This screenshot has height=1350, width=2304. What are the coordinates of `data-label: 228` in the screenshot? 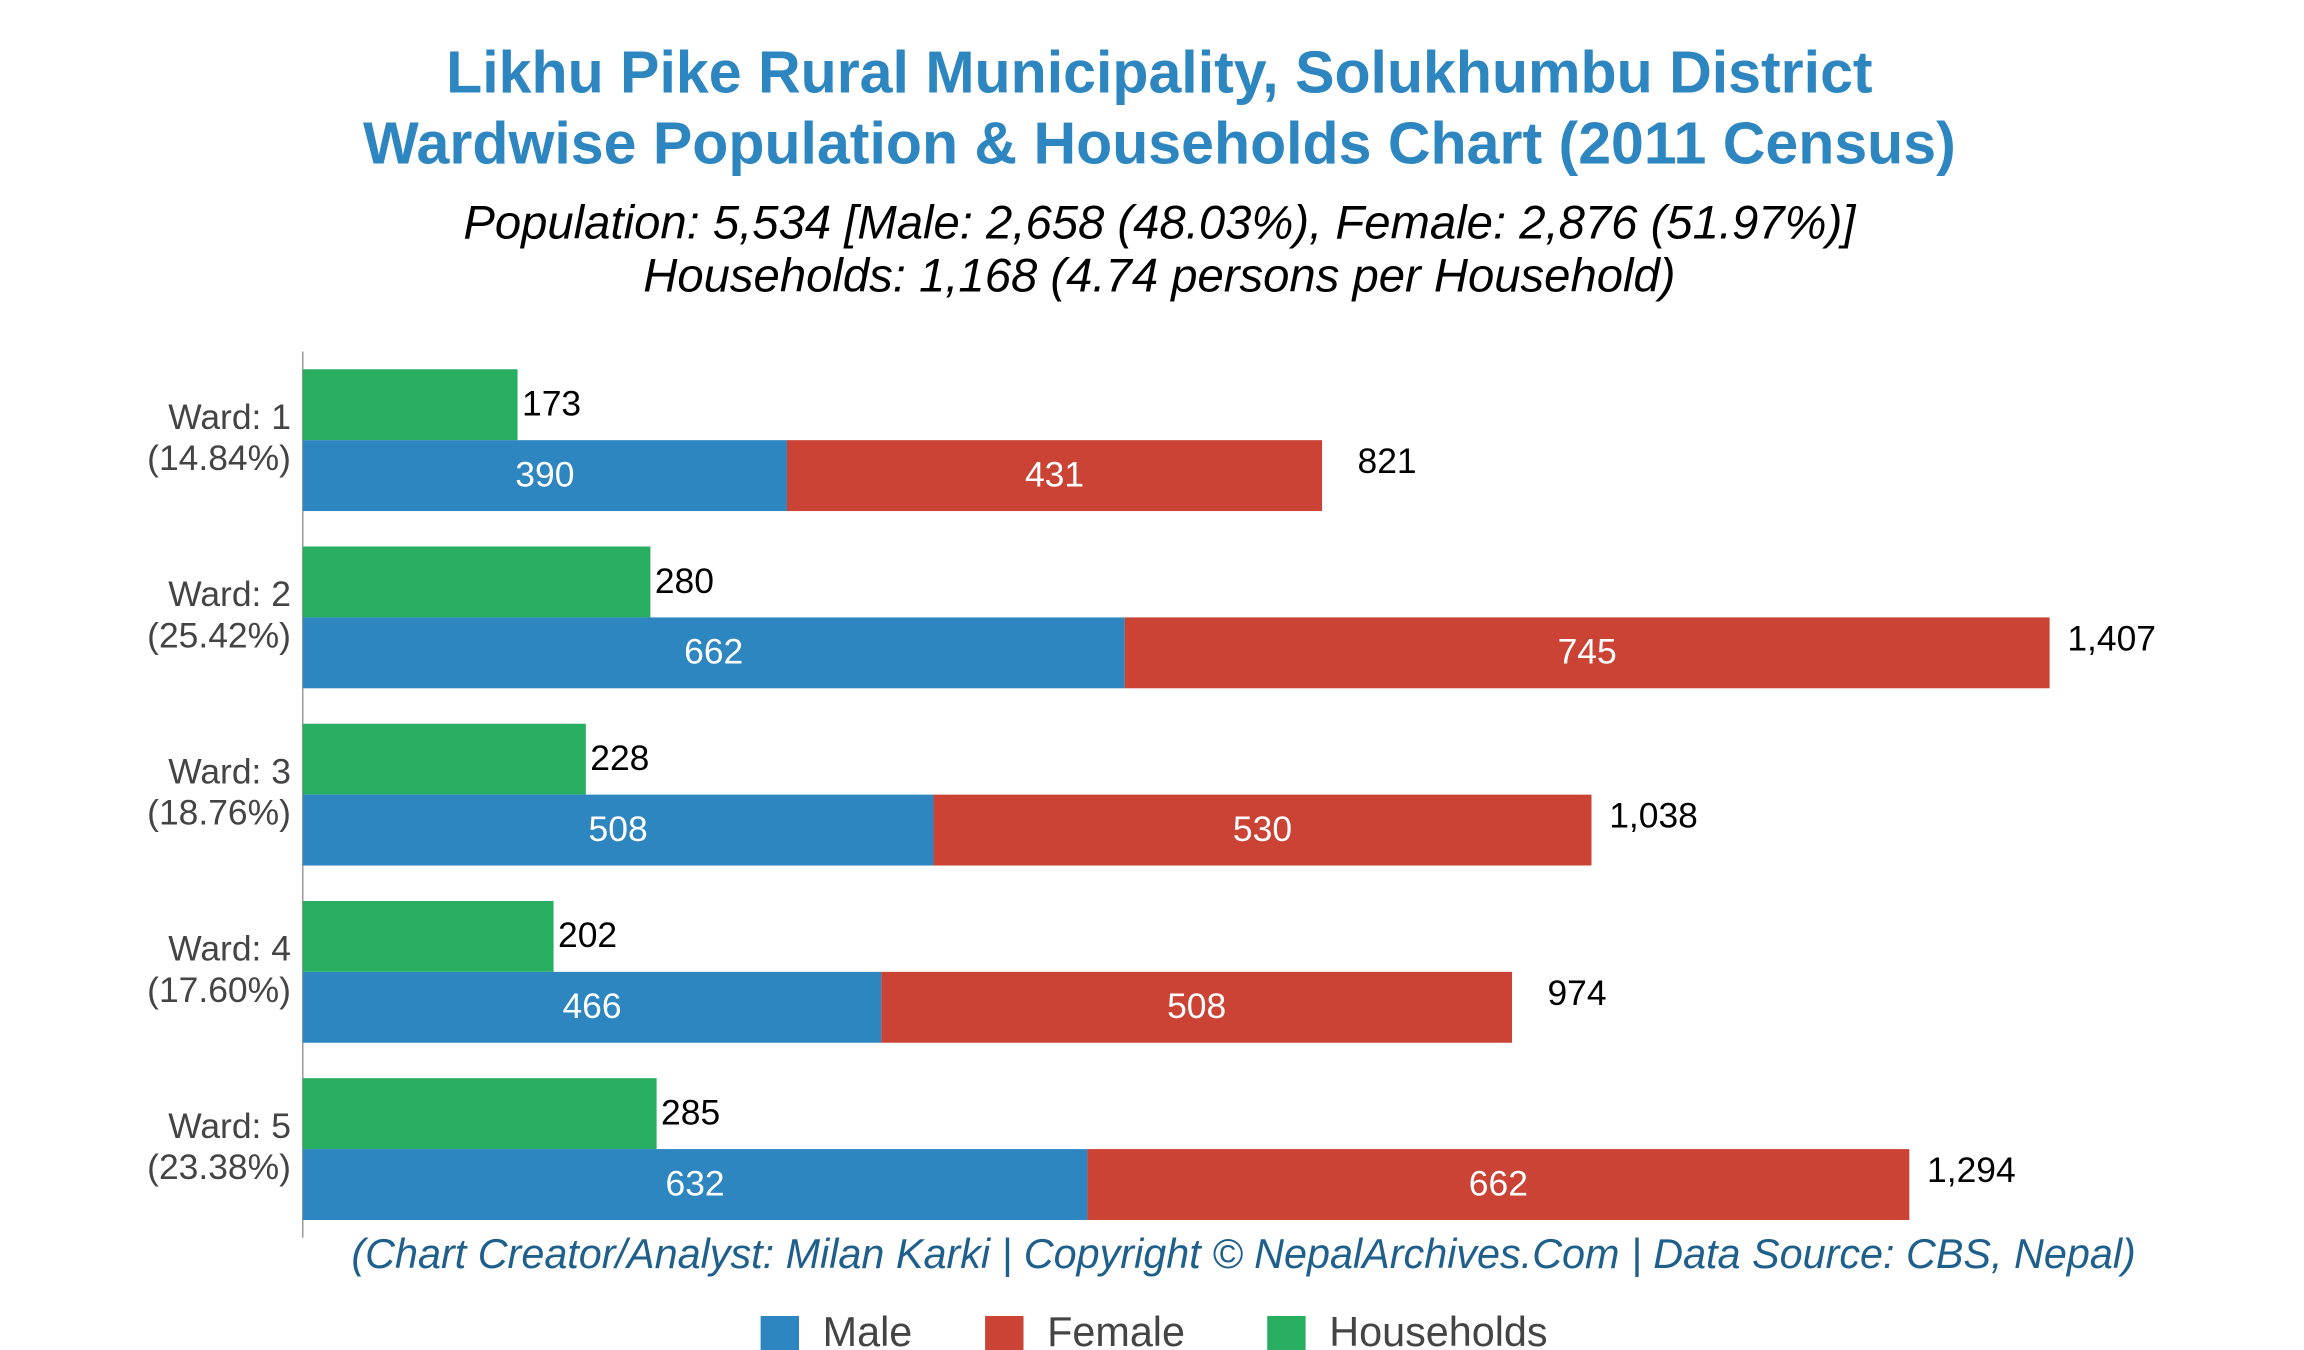 It's located at (619, 758).